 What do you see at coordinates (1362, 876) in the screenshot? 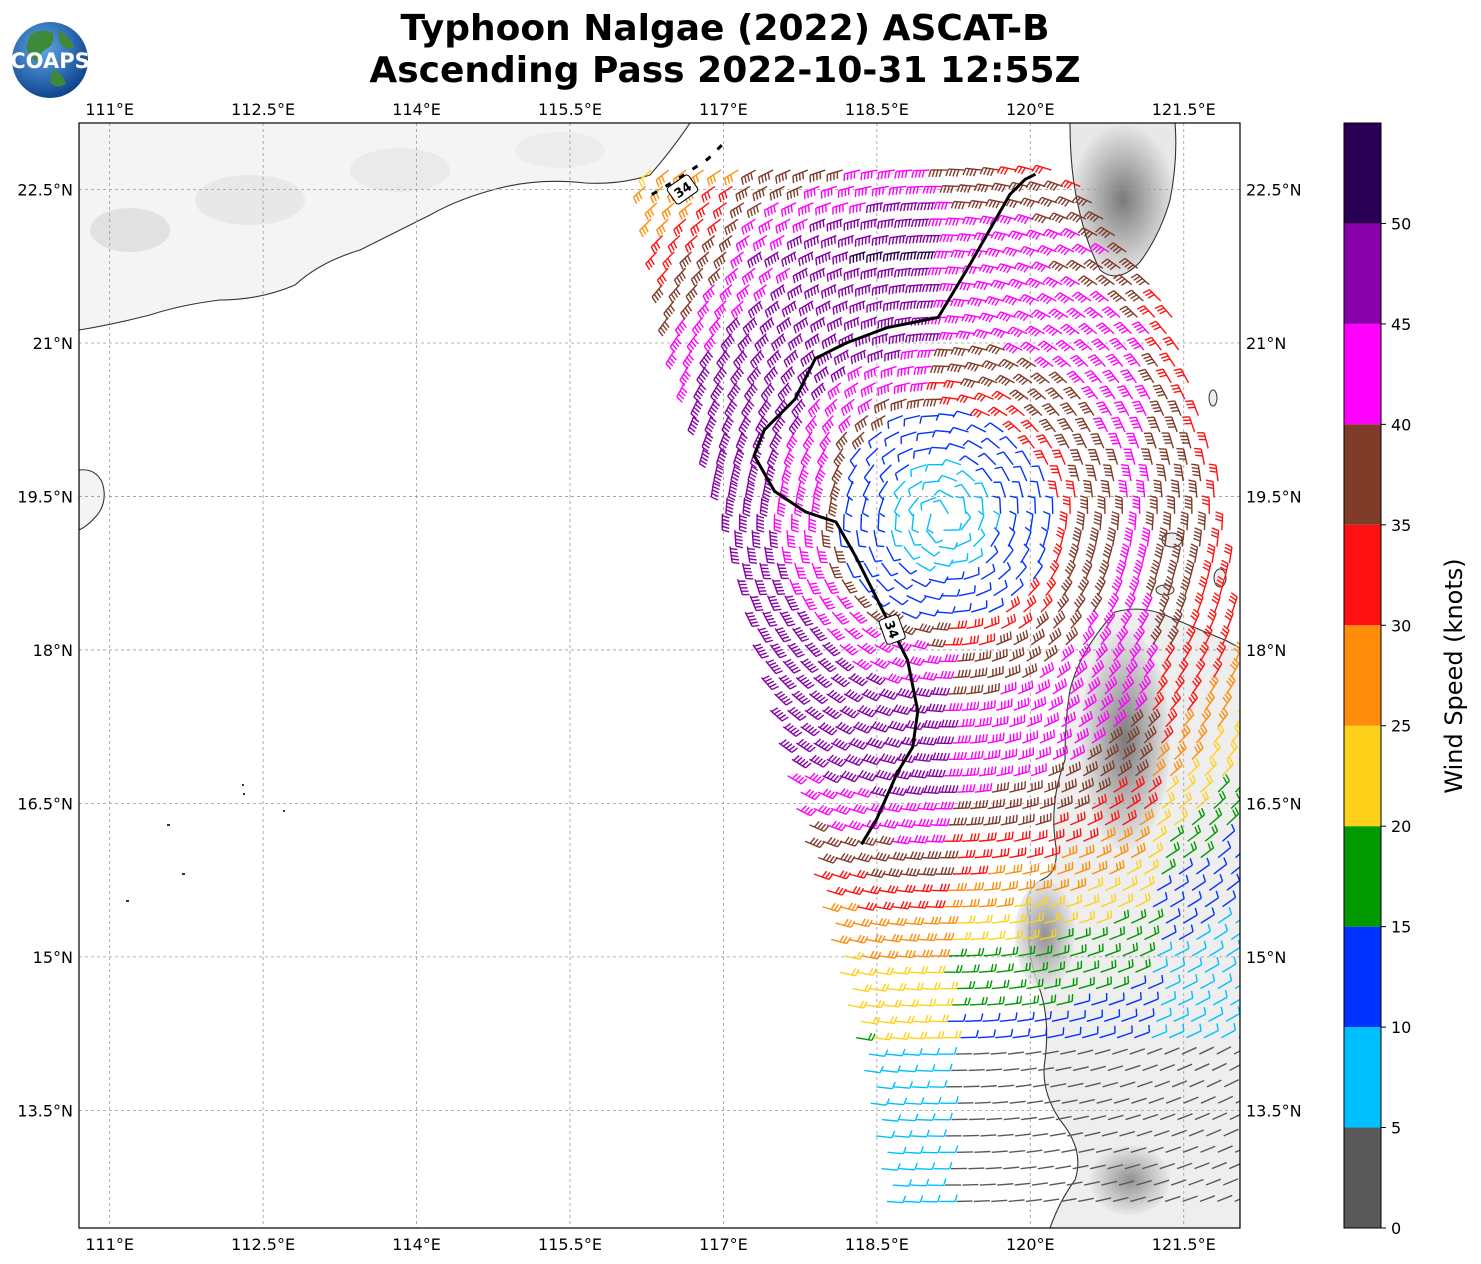
I see `colorbar-bin` at bounding box center [1362, 876].